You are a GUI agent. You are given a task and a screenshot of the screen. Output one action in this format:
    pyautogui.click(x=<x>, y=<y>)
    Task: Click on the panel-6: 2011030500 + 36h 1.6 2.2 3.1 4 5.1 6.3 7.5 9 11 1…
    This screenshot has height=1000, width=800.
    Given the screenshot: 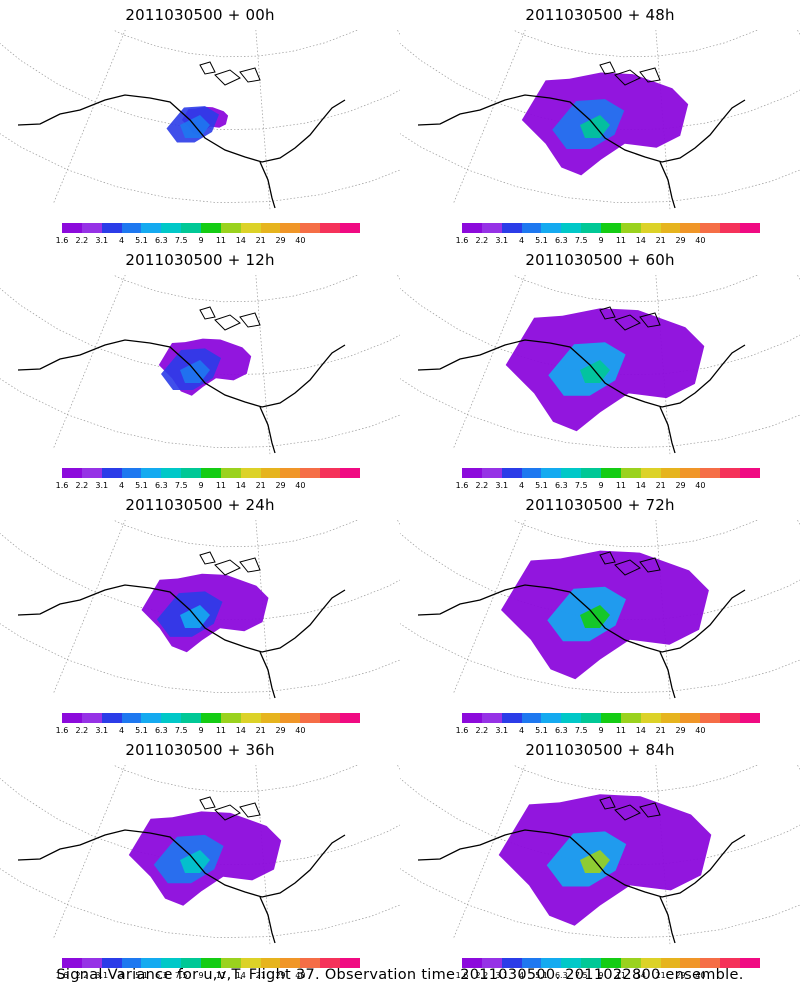 What is the action you would take?
    pyautogui.click(x=200, y=857)
    